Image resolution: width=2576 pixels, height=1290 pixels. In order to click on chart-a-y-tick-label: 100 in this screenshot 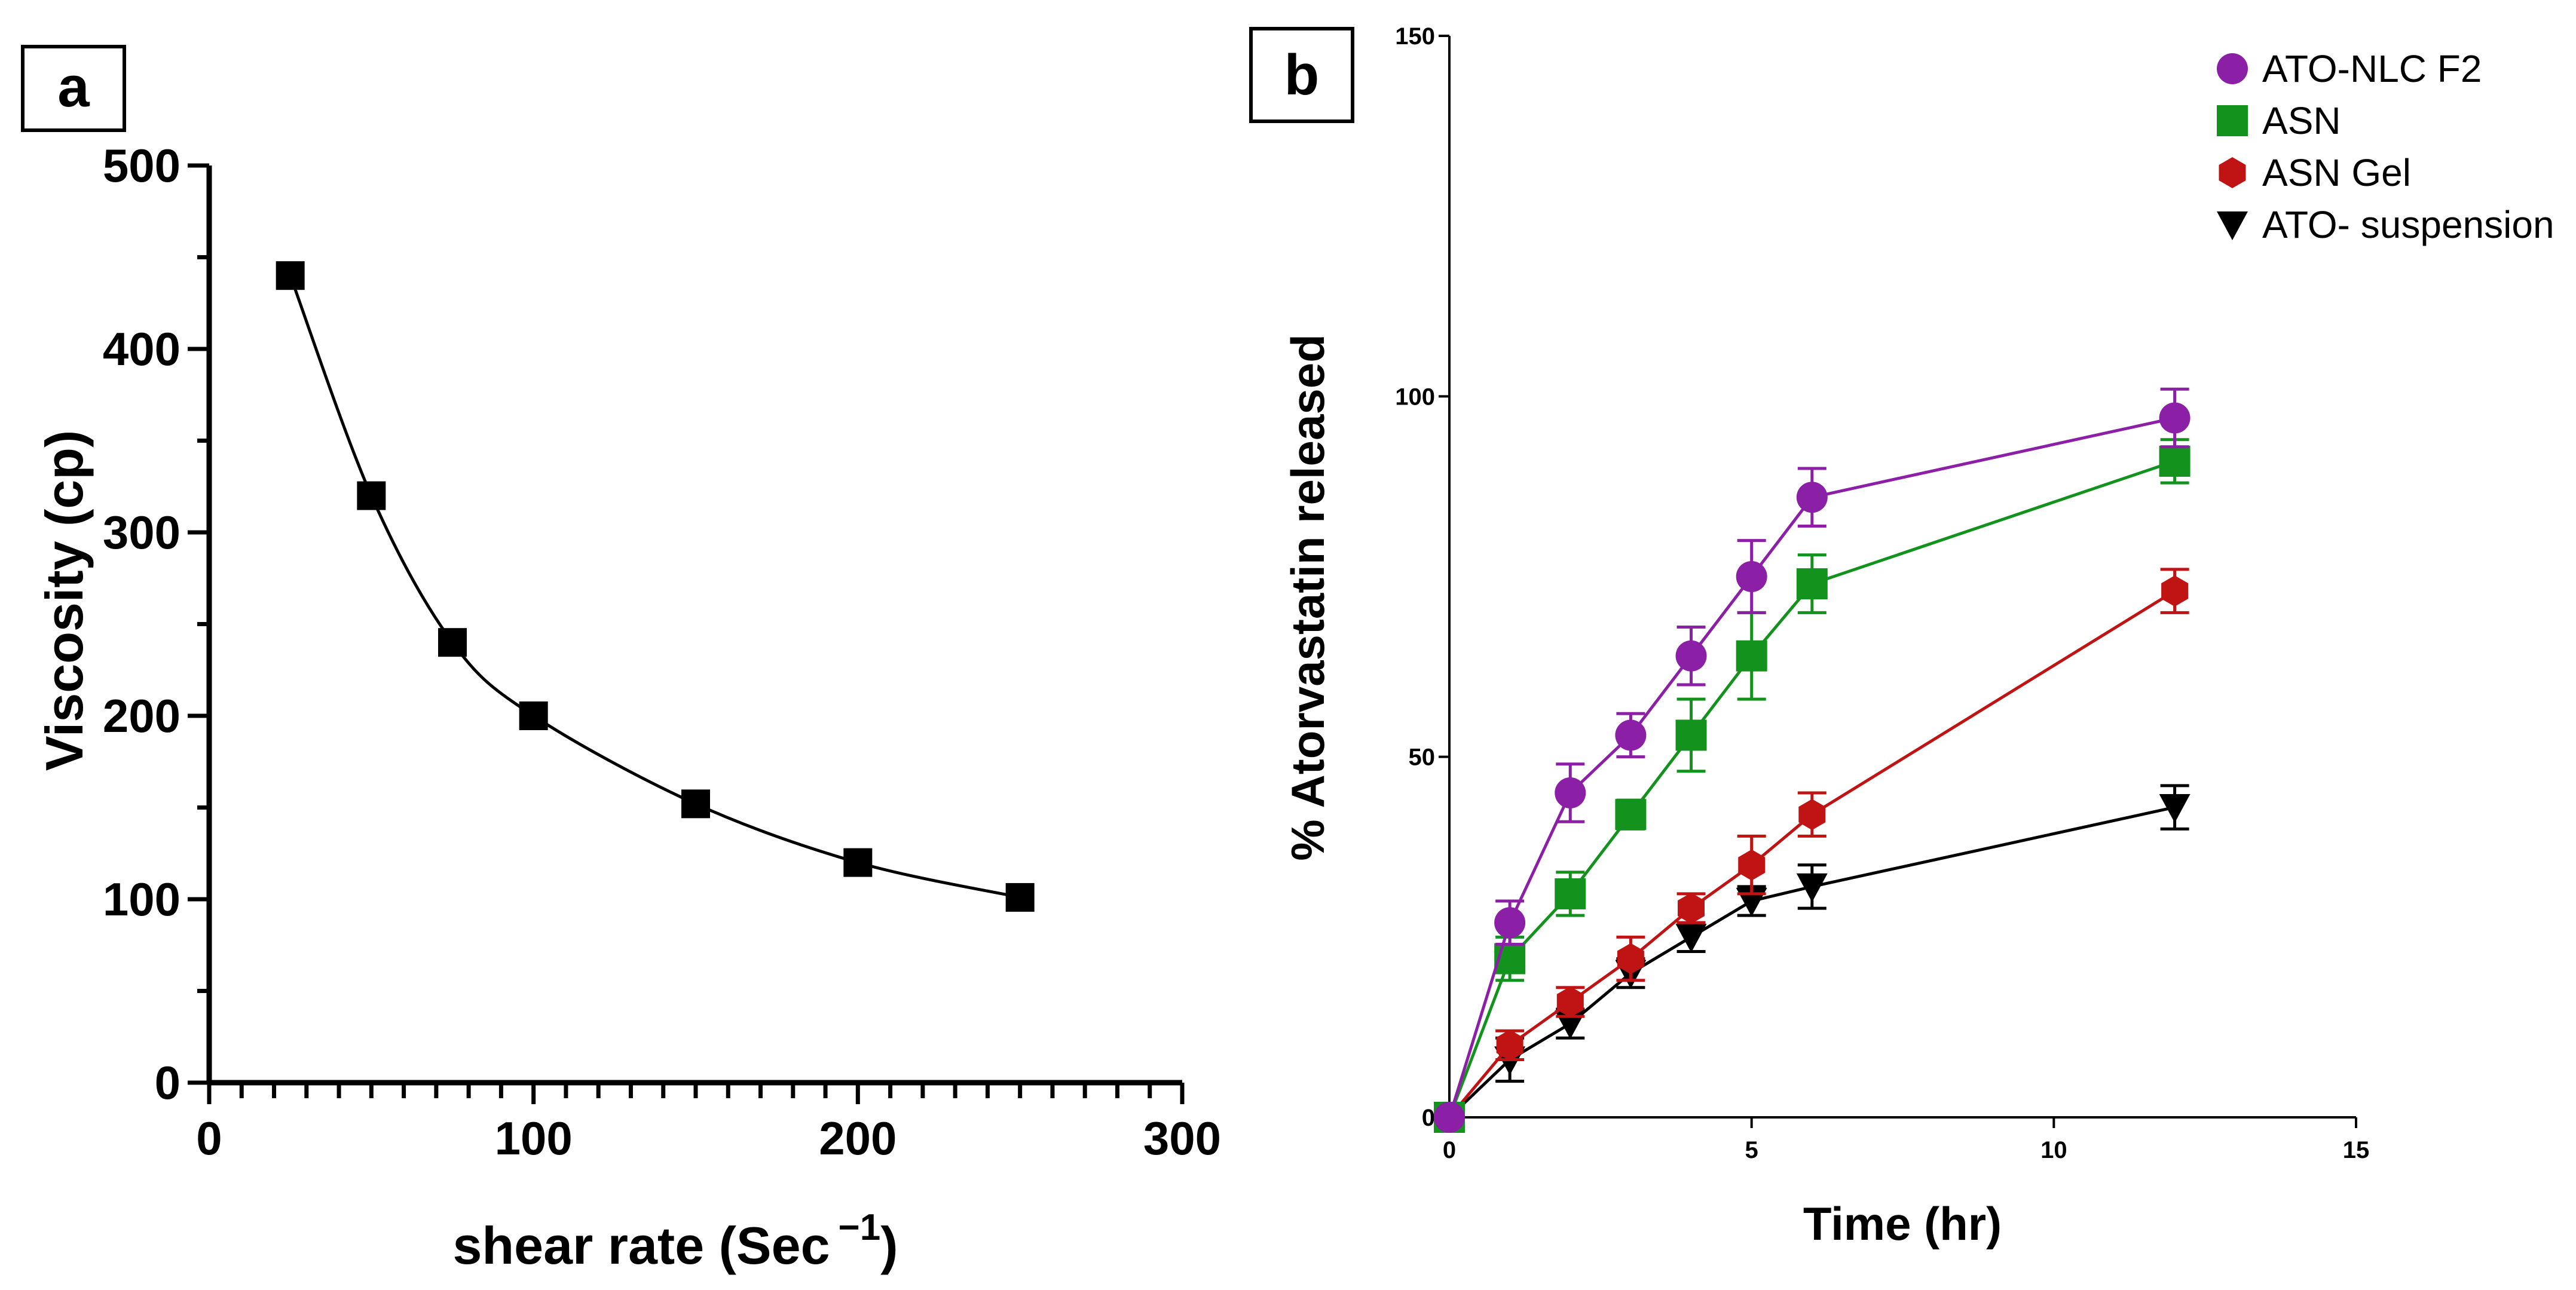, I will do `click(141, 899)`.